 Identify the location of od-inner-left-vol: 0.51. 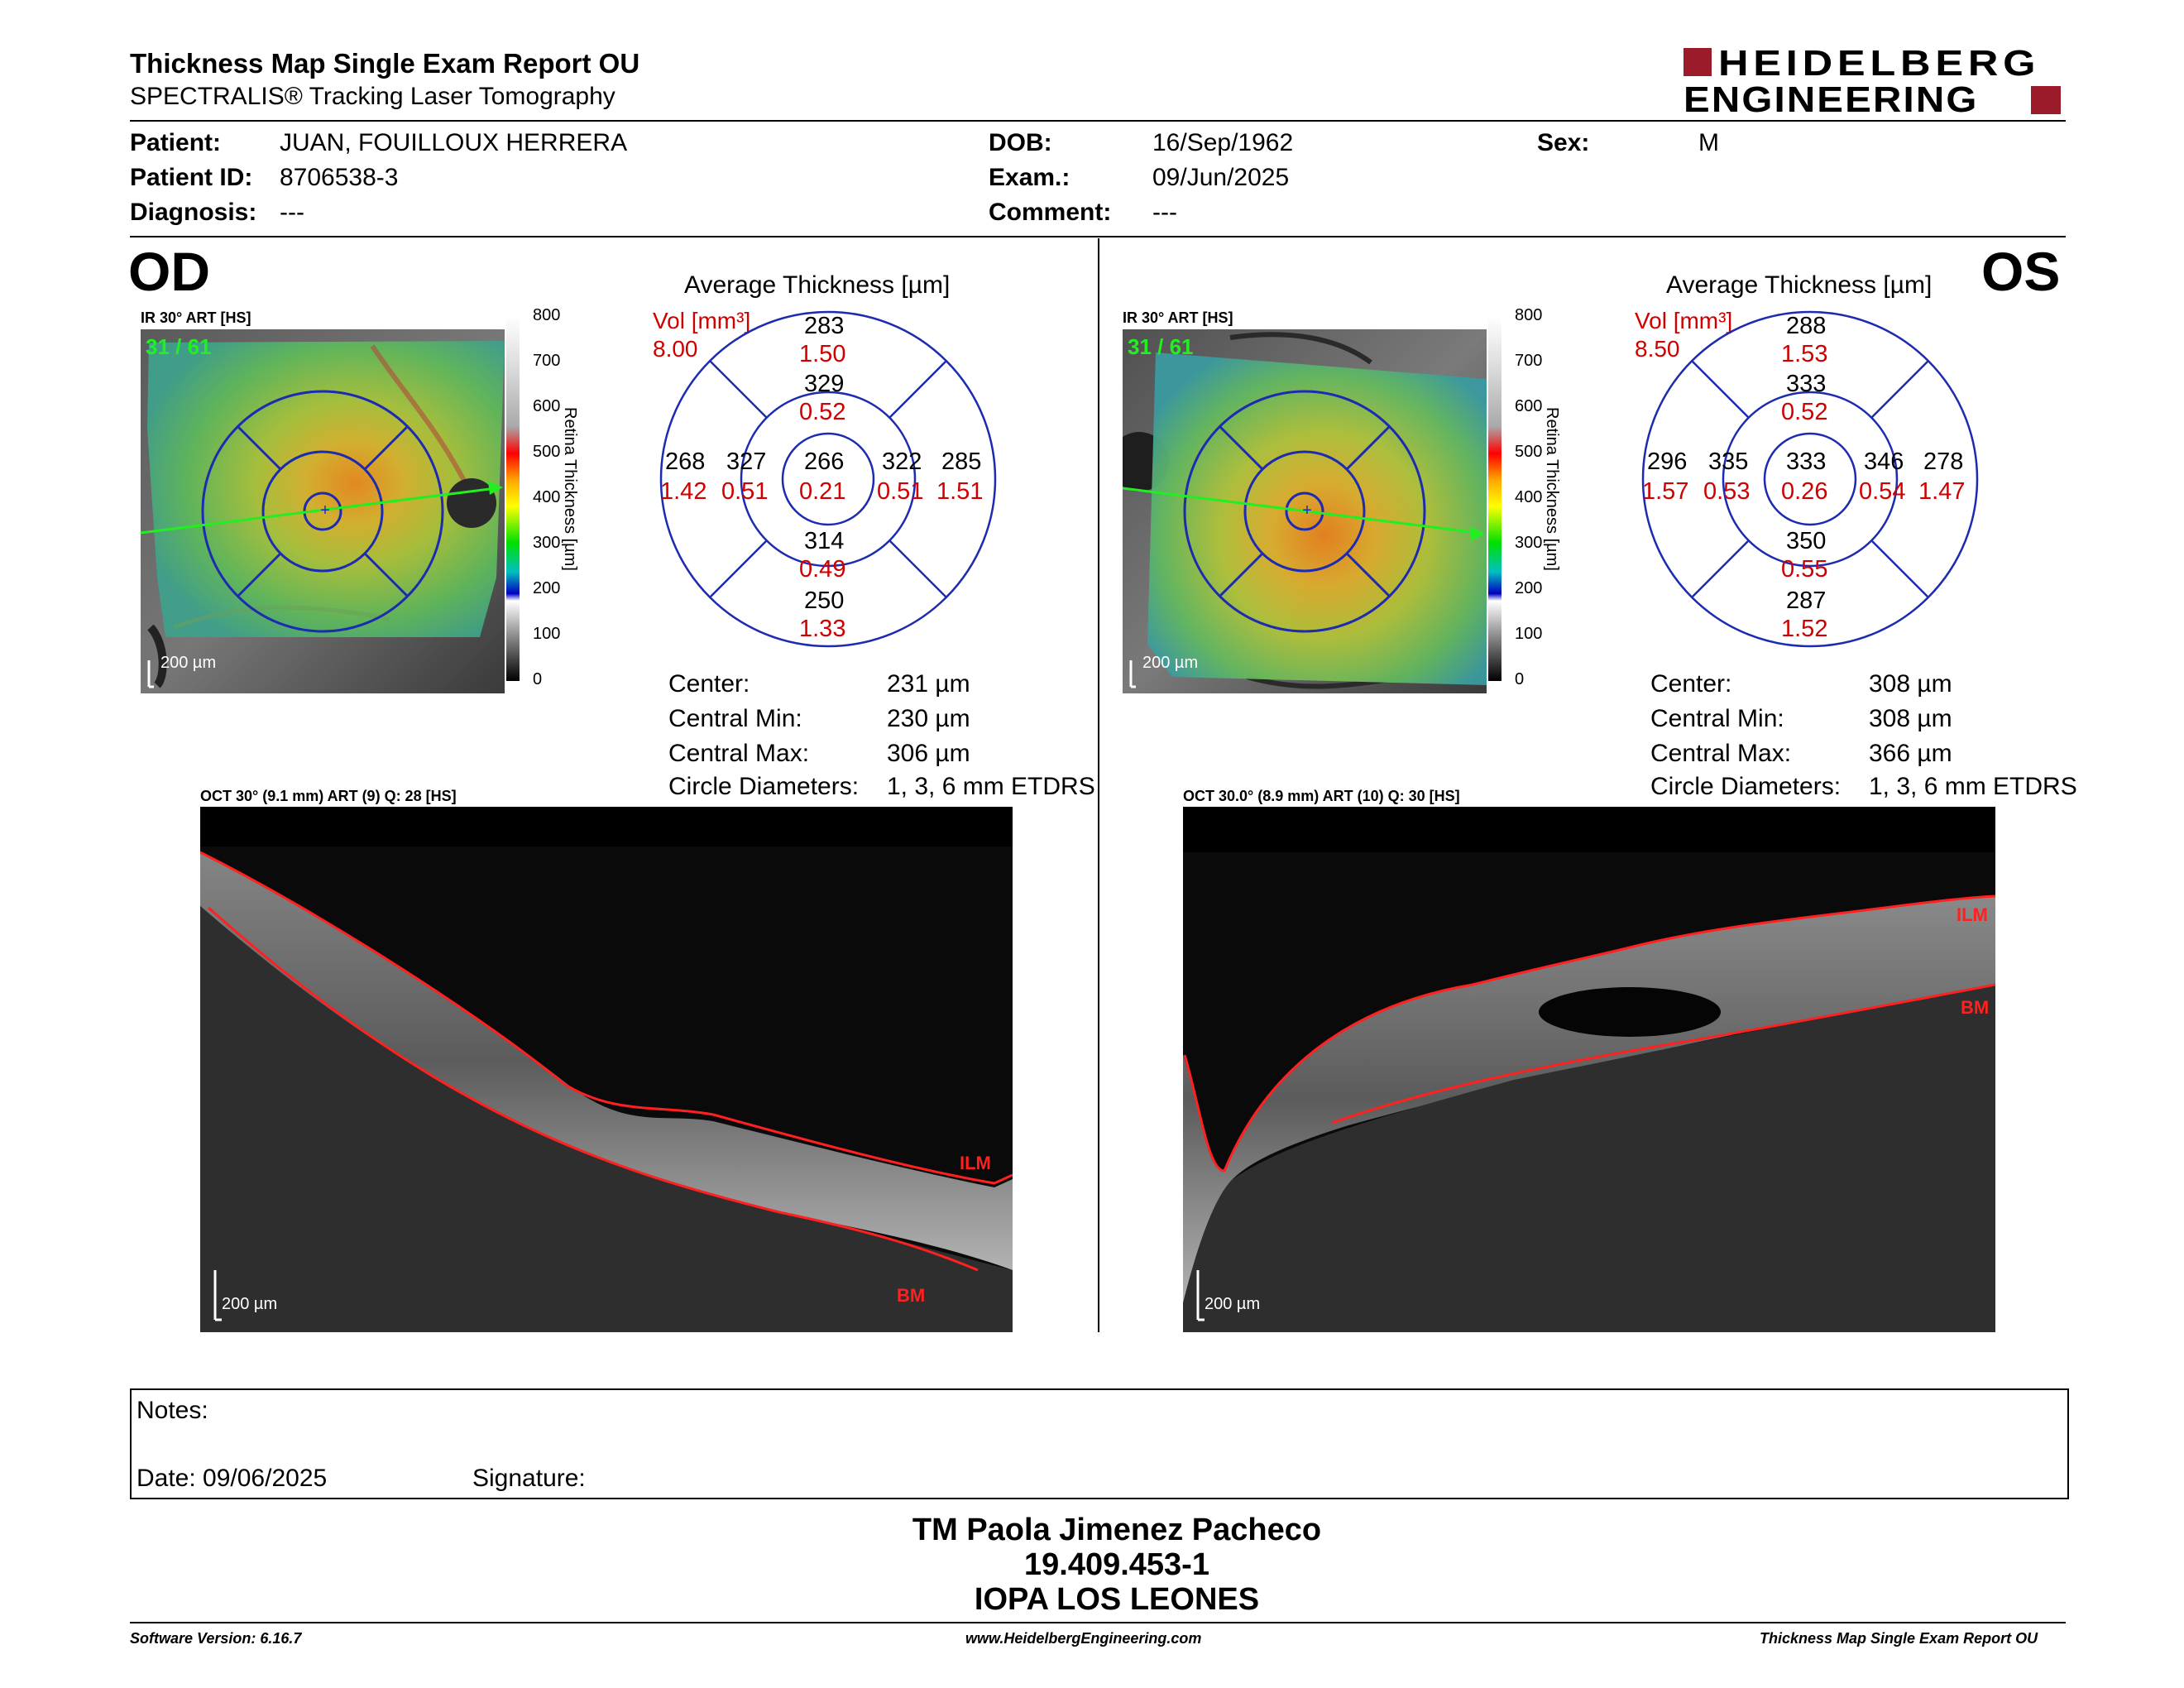
(745, 491).